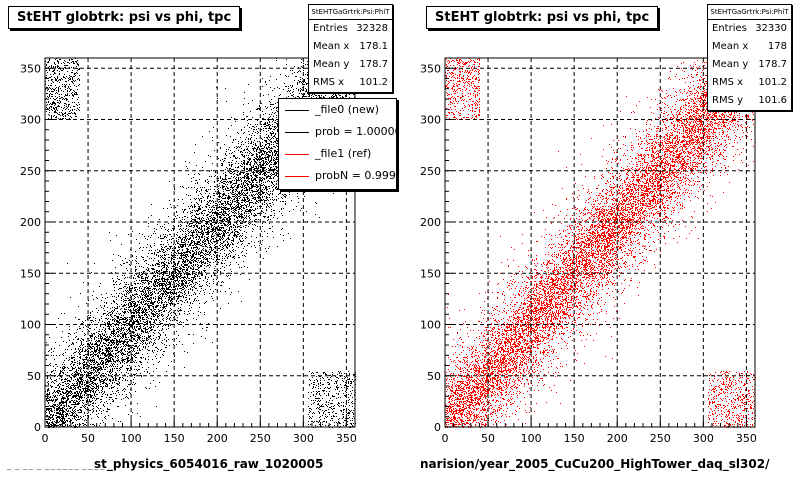 The height and width of the screenshot is (480, 800). I want to click on left-plot-title: StEHT globtrk: psi vs phi, tpc, so click(124, 17).